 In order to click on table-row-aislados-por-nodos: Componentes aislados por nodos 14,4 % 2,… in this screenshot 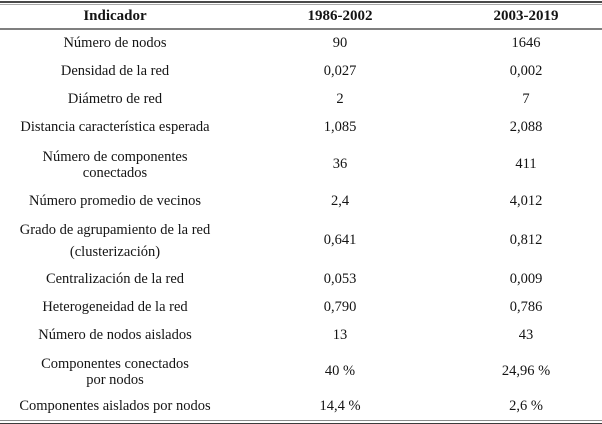, I will do `click(301, 407)`.